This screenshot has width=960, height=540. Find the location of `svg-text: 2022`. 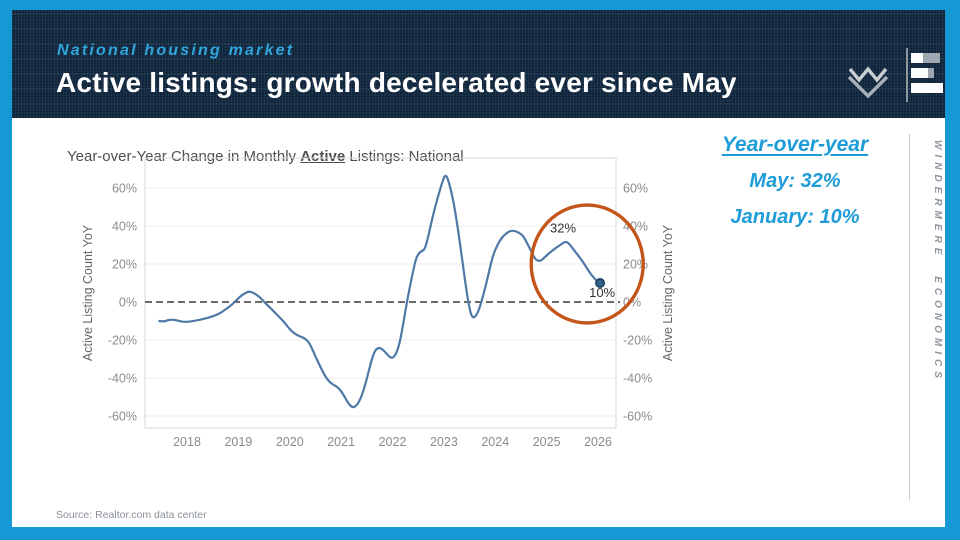

svg-text: 2022 is located at coordinates (393, 442).